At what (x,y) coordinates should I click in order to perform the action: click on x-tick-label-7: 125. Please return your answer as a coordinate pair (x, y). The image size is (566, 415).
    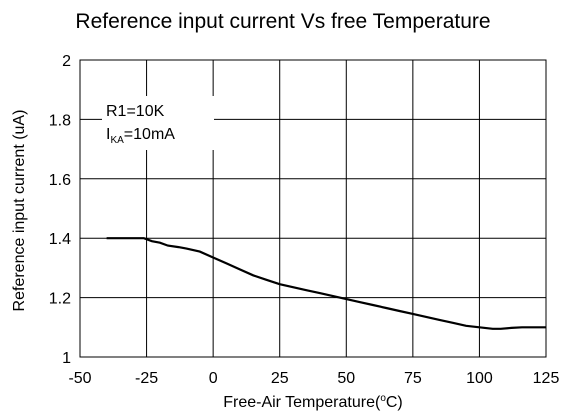
    Looking at the image, I should click on (546, 378).